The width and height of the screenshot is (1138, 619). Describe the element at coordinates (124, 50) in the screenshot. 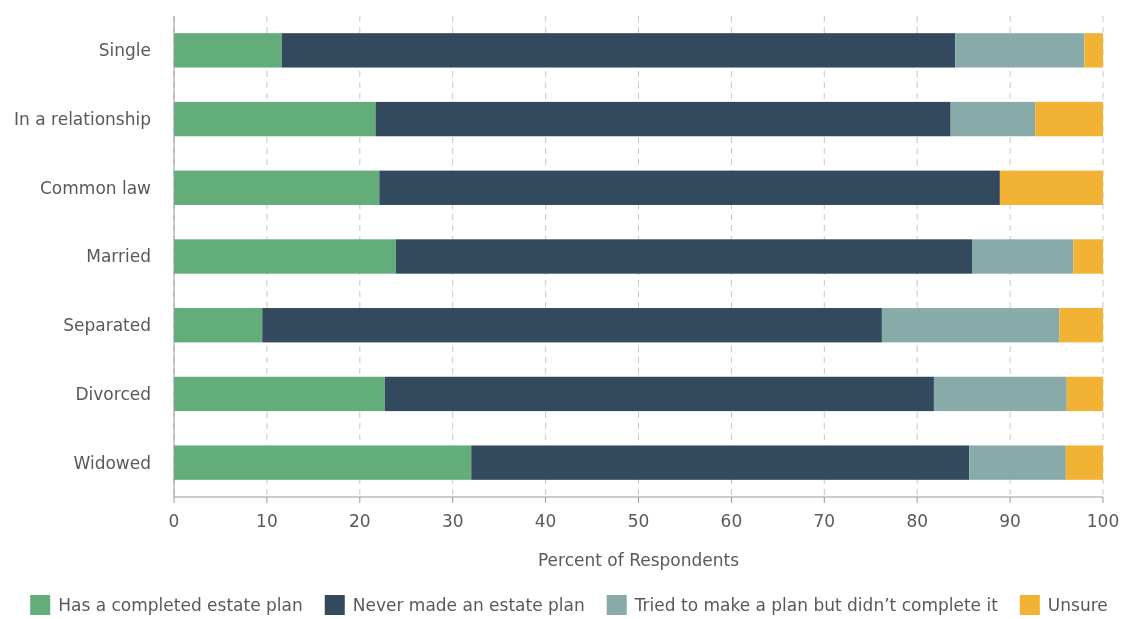

I see `y-tick-label: Single` at that location.